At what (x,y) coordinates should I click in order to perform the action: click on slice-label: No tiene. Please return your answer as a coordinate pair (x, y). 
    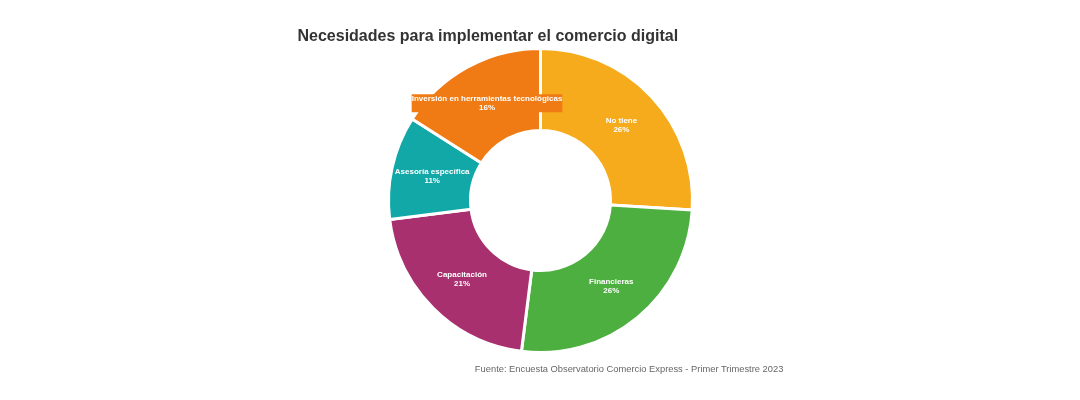
    Looking at the image, I should click on (621, 120).